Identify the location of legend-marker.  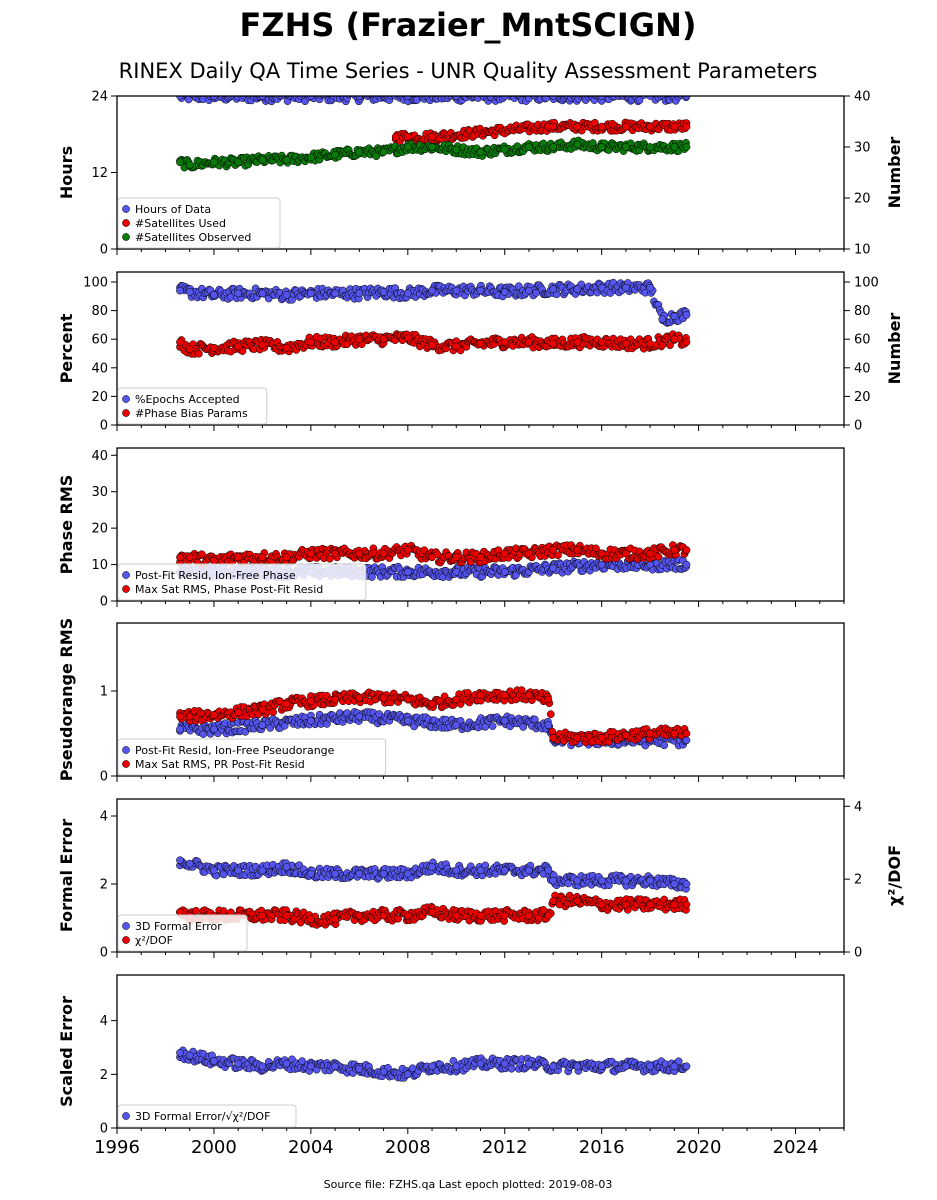
(126, 1116).